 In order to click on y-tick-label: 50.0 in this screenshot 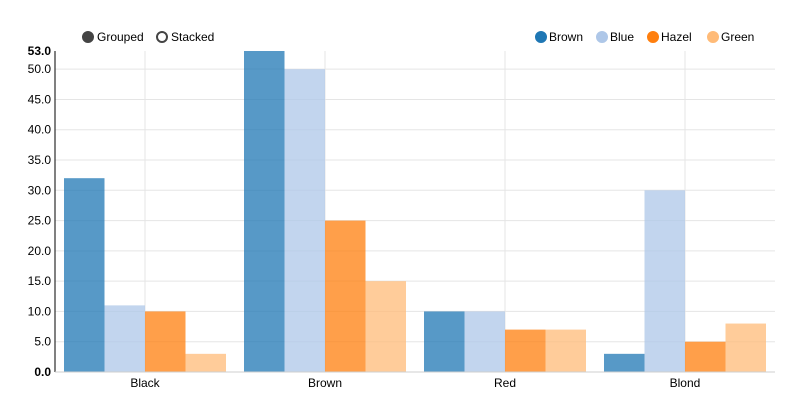, I will do `click(40, 69)`.